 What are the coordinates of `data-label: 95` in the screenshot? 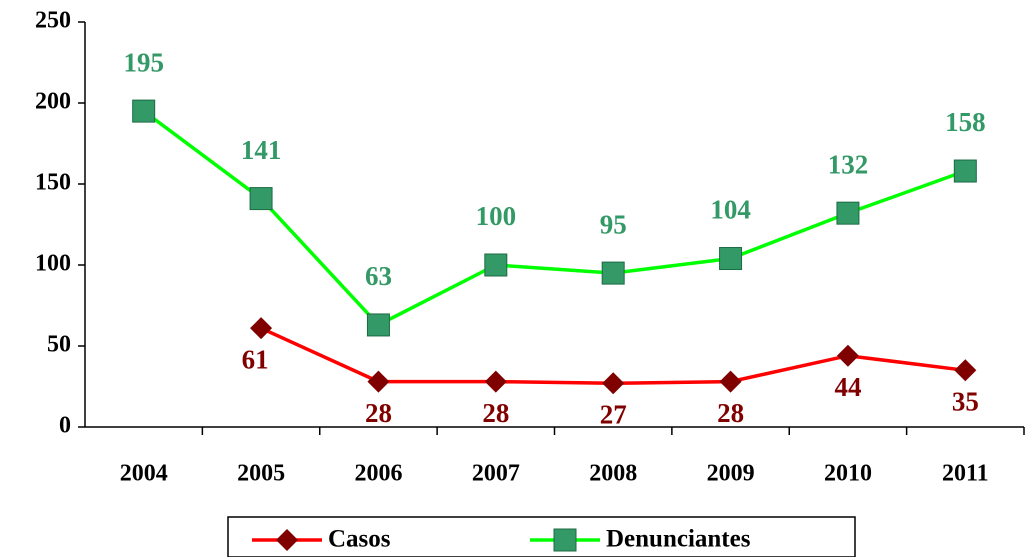 It's located at (613, 224).